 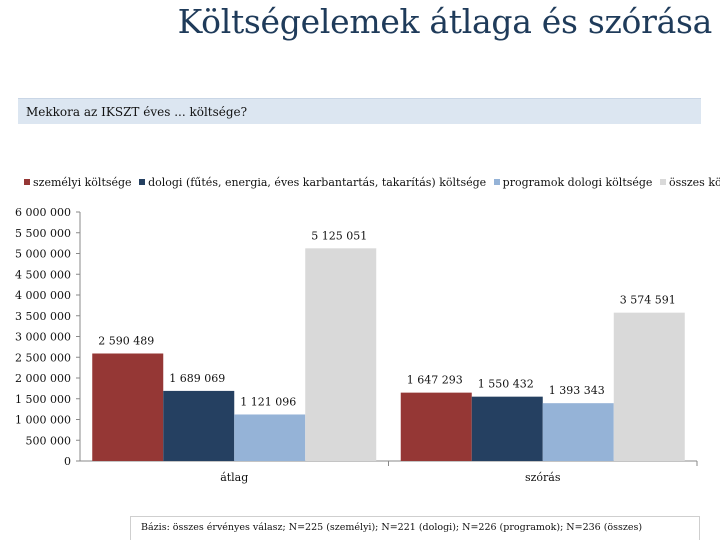 What do you see at coordinates (43, 357) in the screenshot?
I see `y-tick-label: 2 500 000` at bounding box center [43, 357].